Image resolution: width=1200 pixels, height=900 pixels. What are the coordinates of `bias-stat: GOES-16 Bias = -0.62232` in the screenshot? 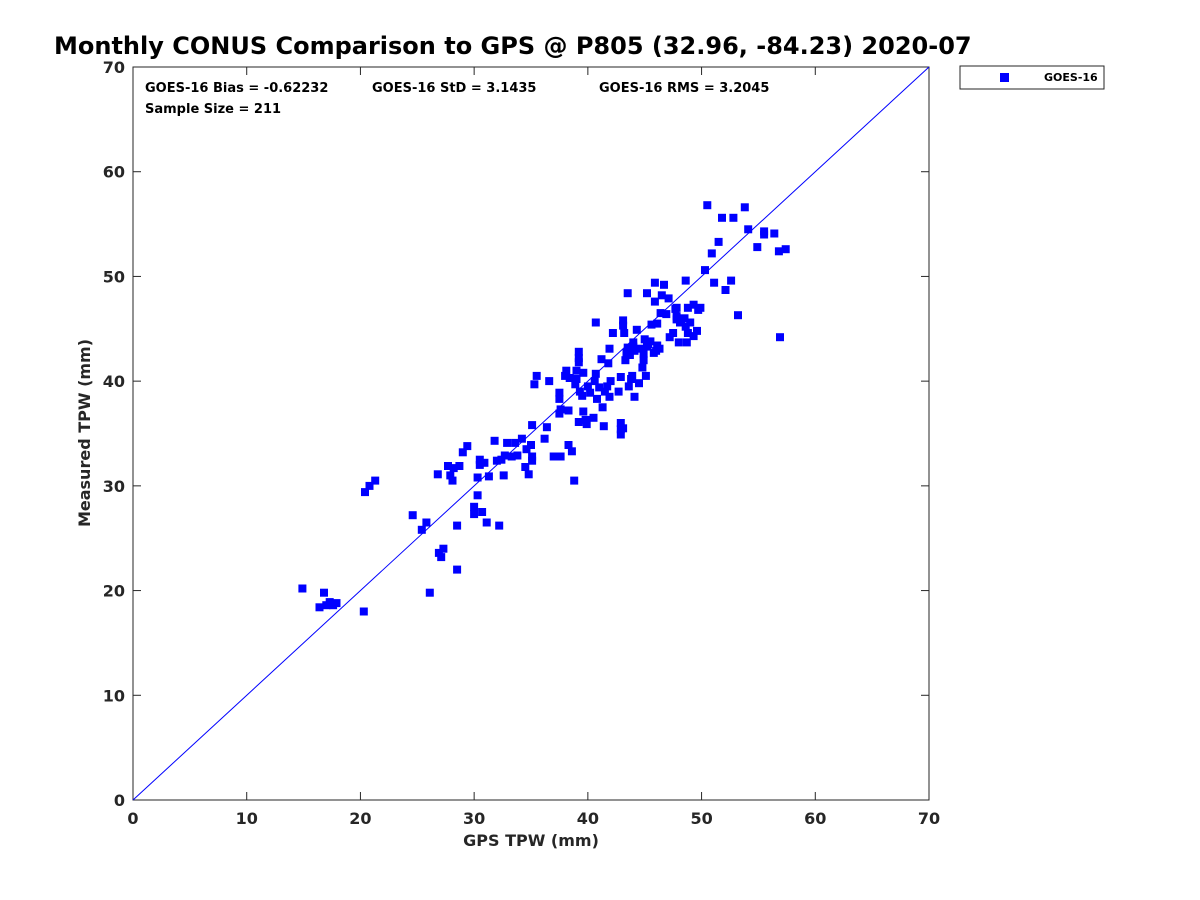 It's located at (236, 88).